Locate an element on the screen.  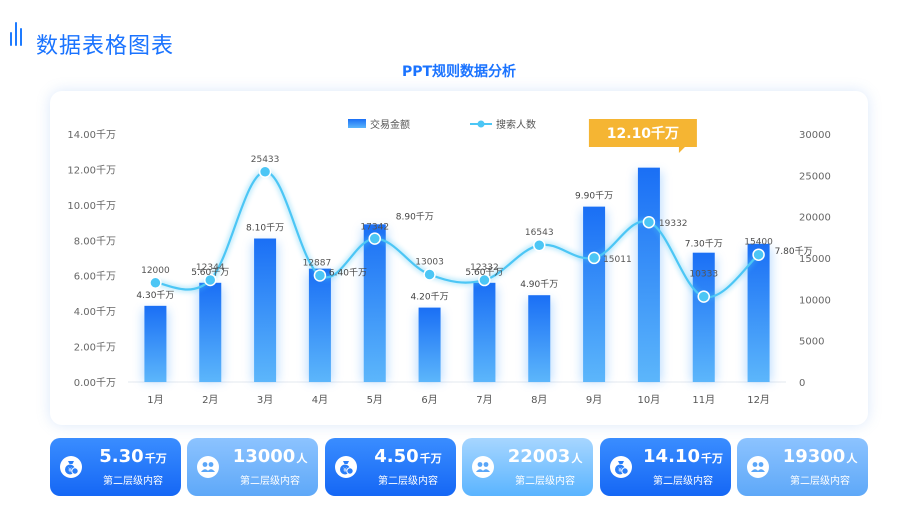
y-left-tick-label: 8.00千万 is located at coordinates (95, 241).